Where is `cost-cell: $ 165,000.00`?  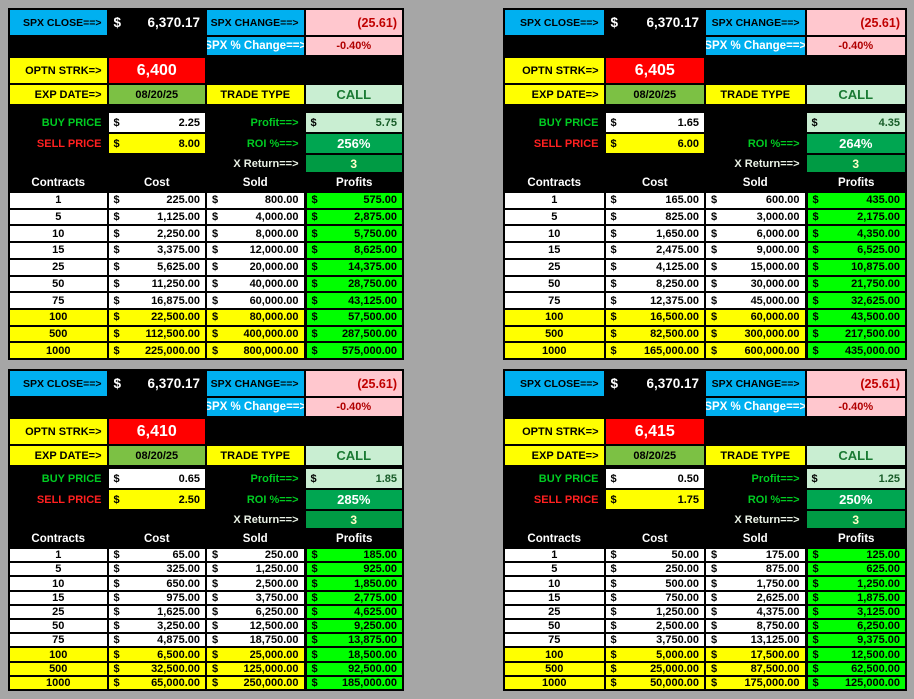
cost-cell: $ 165,000.00 is located at coordinates (654, 351).